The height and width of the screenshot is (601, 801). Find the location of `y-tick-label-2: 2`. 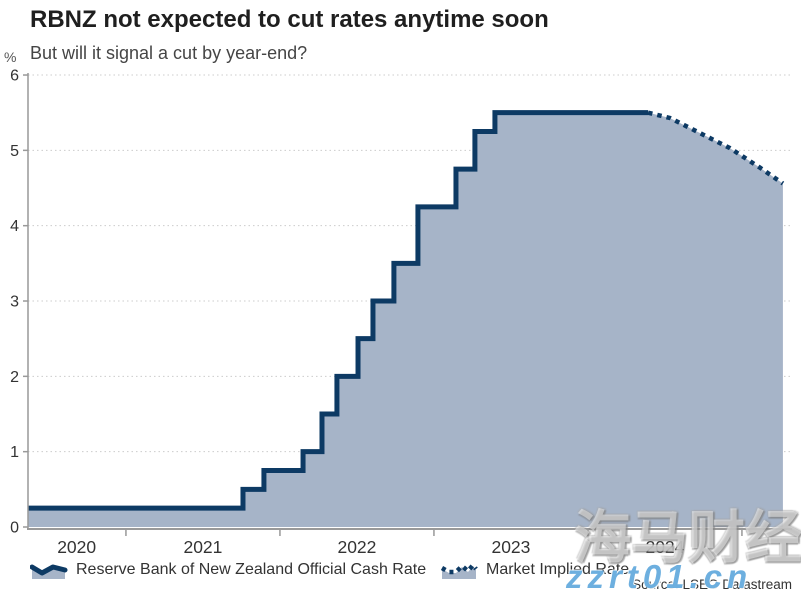

y-tick-label-2: 2 is located at coordinates (14, 377).